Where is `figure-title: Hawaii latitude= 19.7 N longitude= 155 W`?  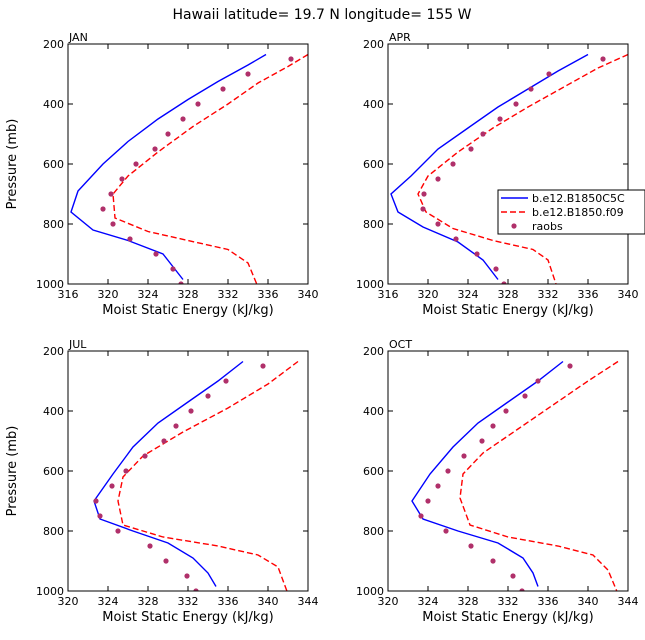 figure-title: Hawaii latitude= 19.7 N longitude= 155 W is located at coordinates (322, 15).